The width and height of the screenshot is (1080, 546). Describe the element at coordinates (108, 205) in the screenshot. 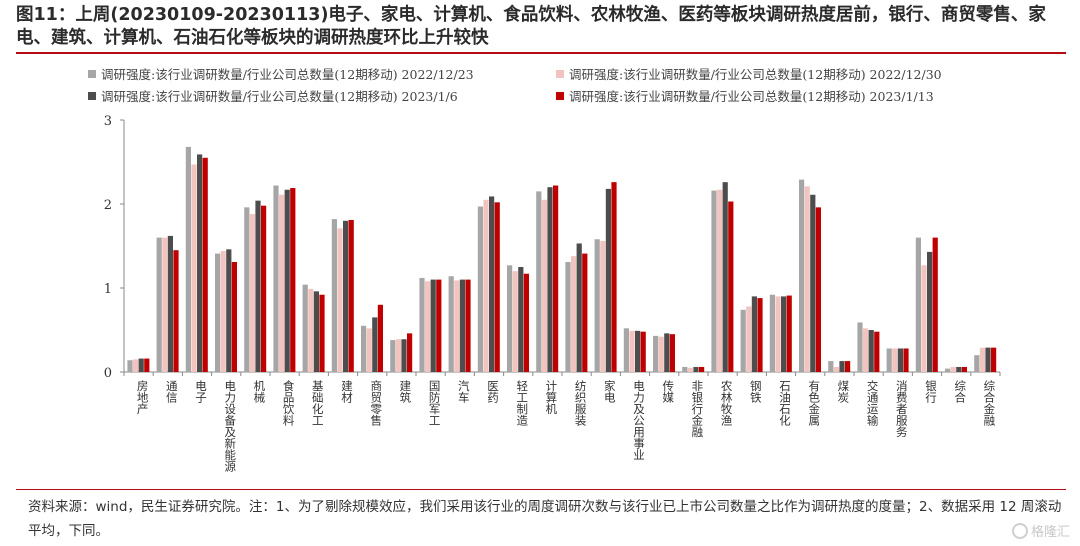

I see `y-tick-label: 2` at that location.